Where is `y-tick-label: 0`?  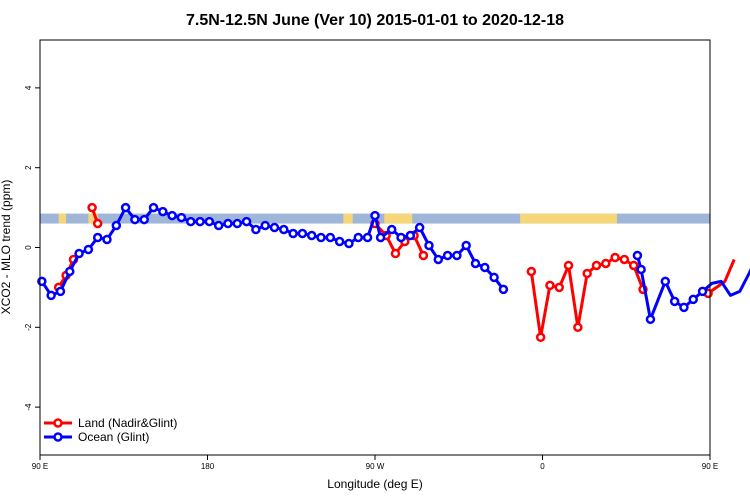 y-tick-label: 0 is located at coordinates (28, 247).